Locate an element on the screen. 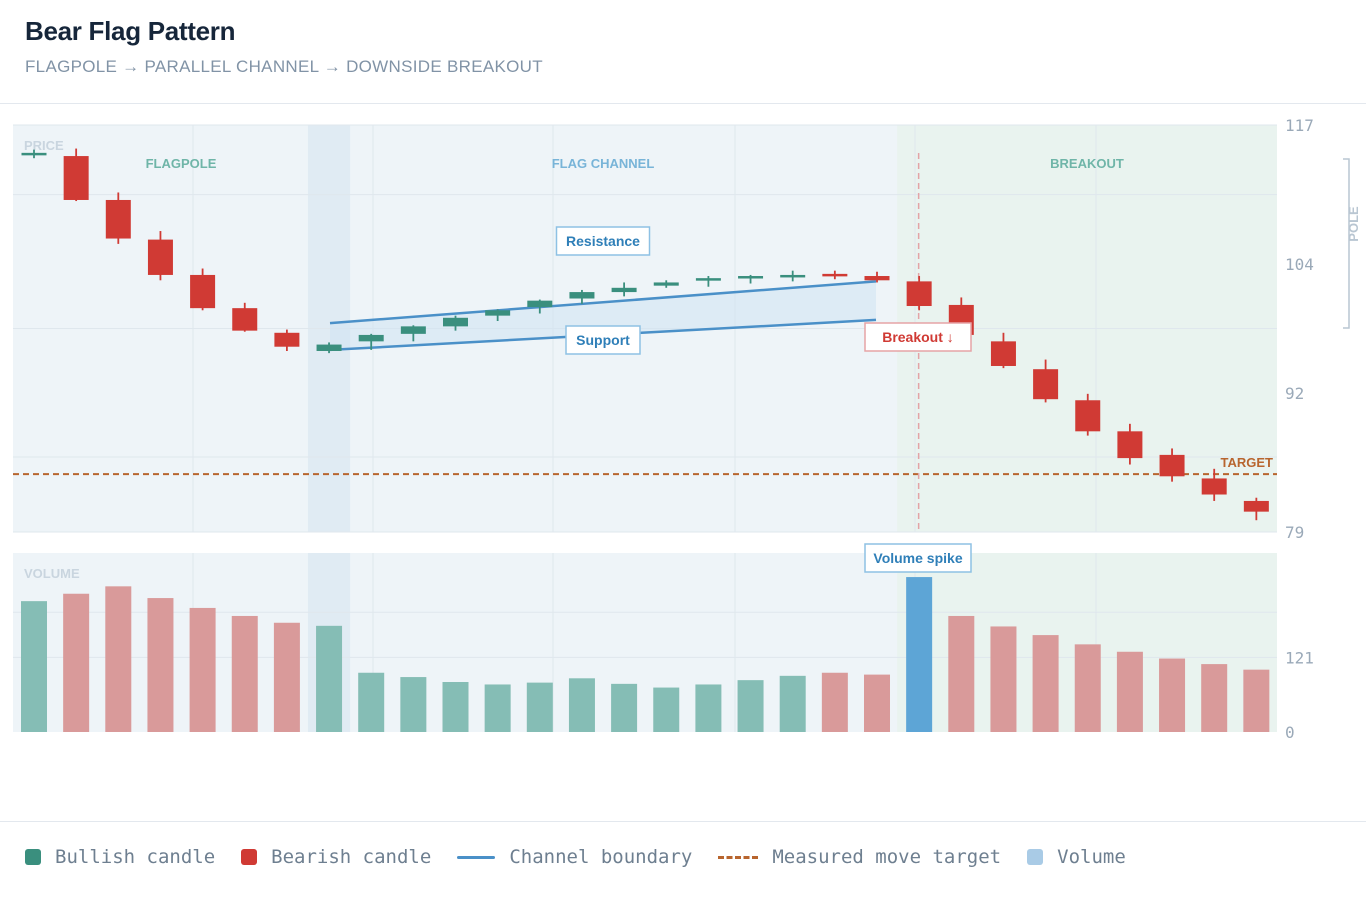 The width and height of the screenshot is (1366, 903). volume-tick-label: 121 is located at coordinates (1299, 657).